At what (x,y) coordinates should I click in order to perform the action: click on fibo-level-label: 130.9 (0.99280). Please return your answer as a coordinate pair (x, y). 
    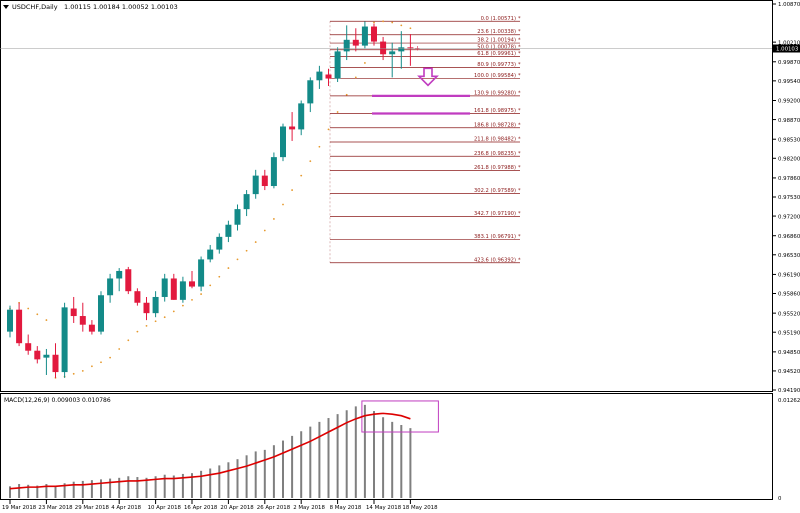
    Looking at the image, I should click on (495, 93).